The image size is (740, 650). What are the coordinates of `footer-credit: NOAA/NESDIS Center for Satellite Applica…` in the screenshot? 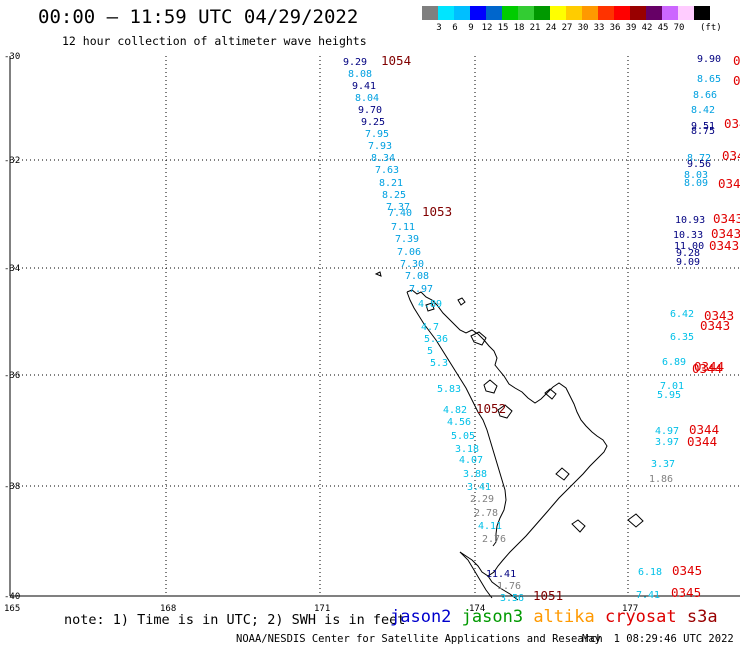 It's located at (419, 639).